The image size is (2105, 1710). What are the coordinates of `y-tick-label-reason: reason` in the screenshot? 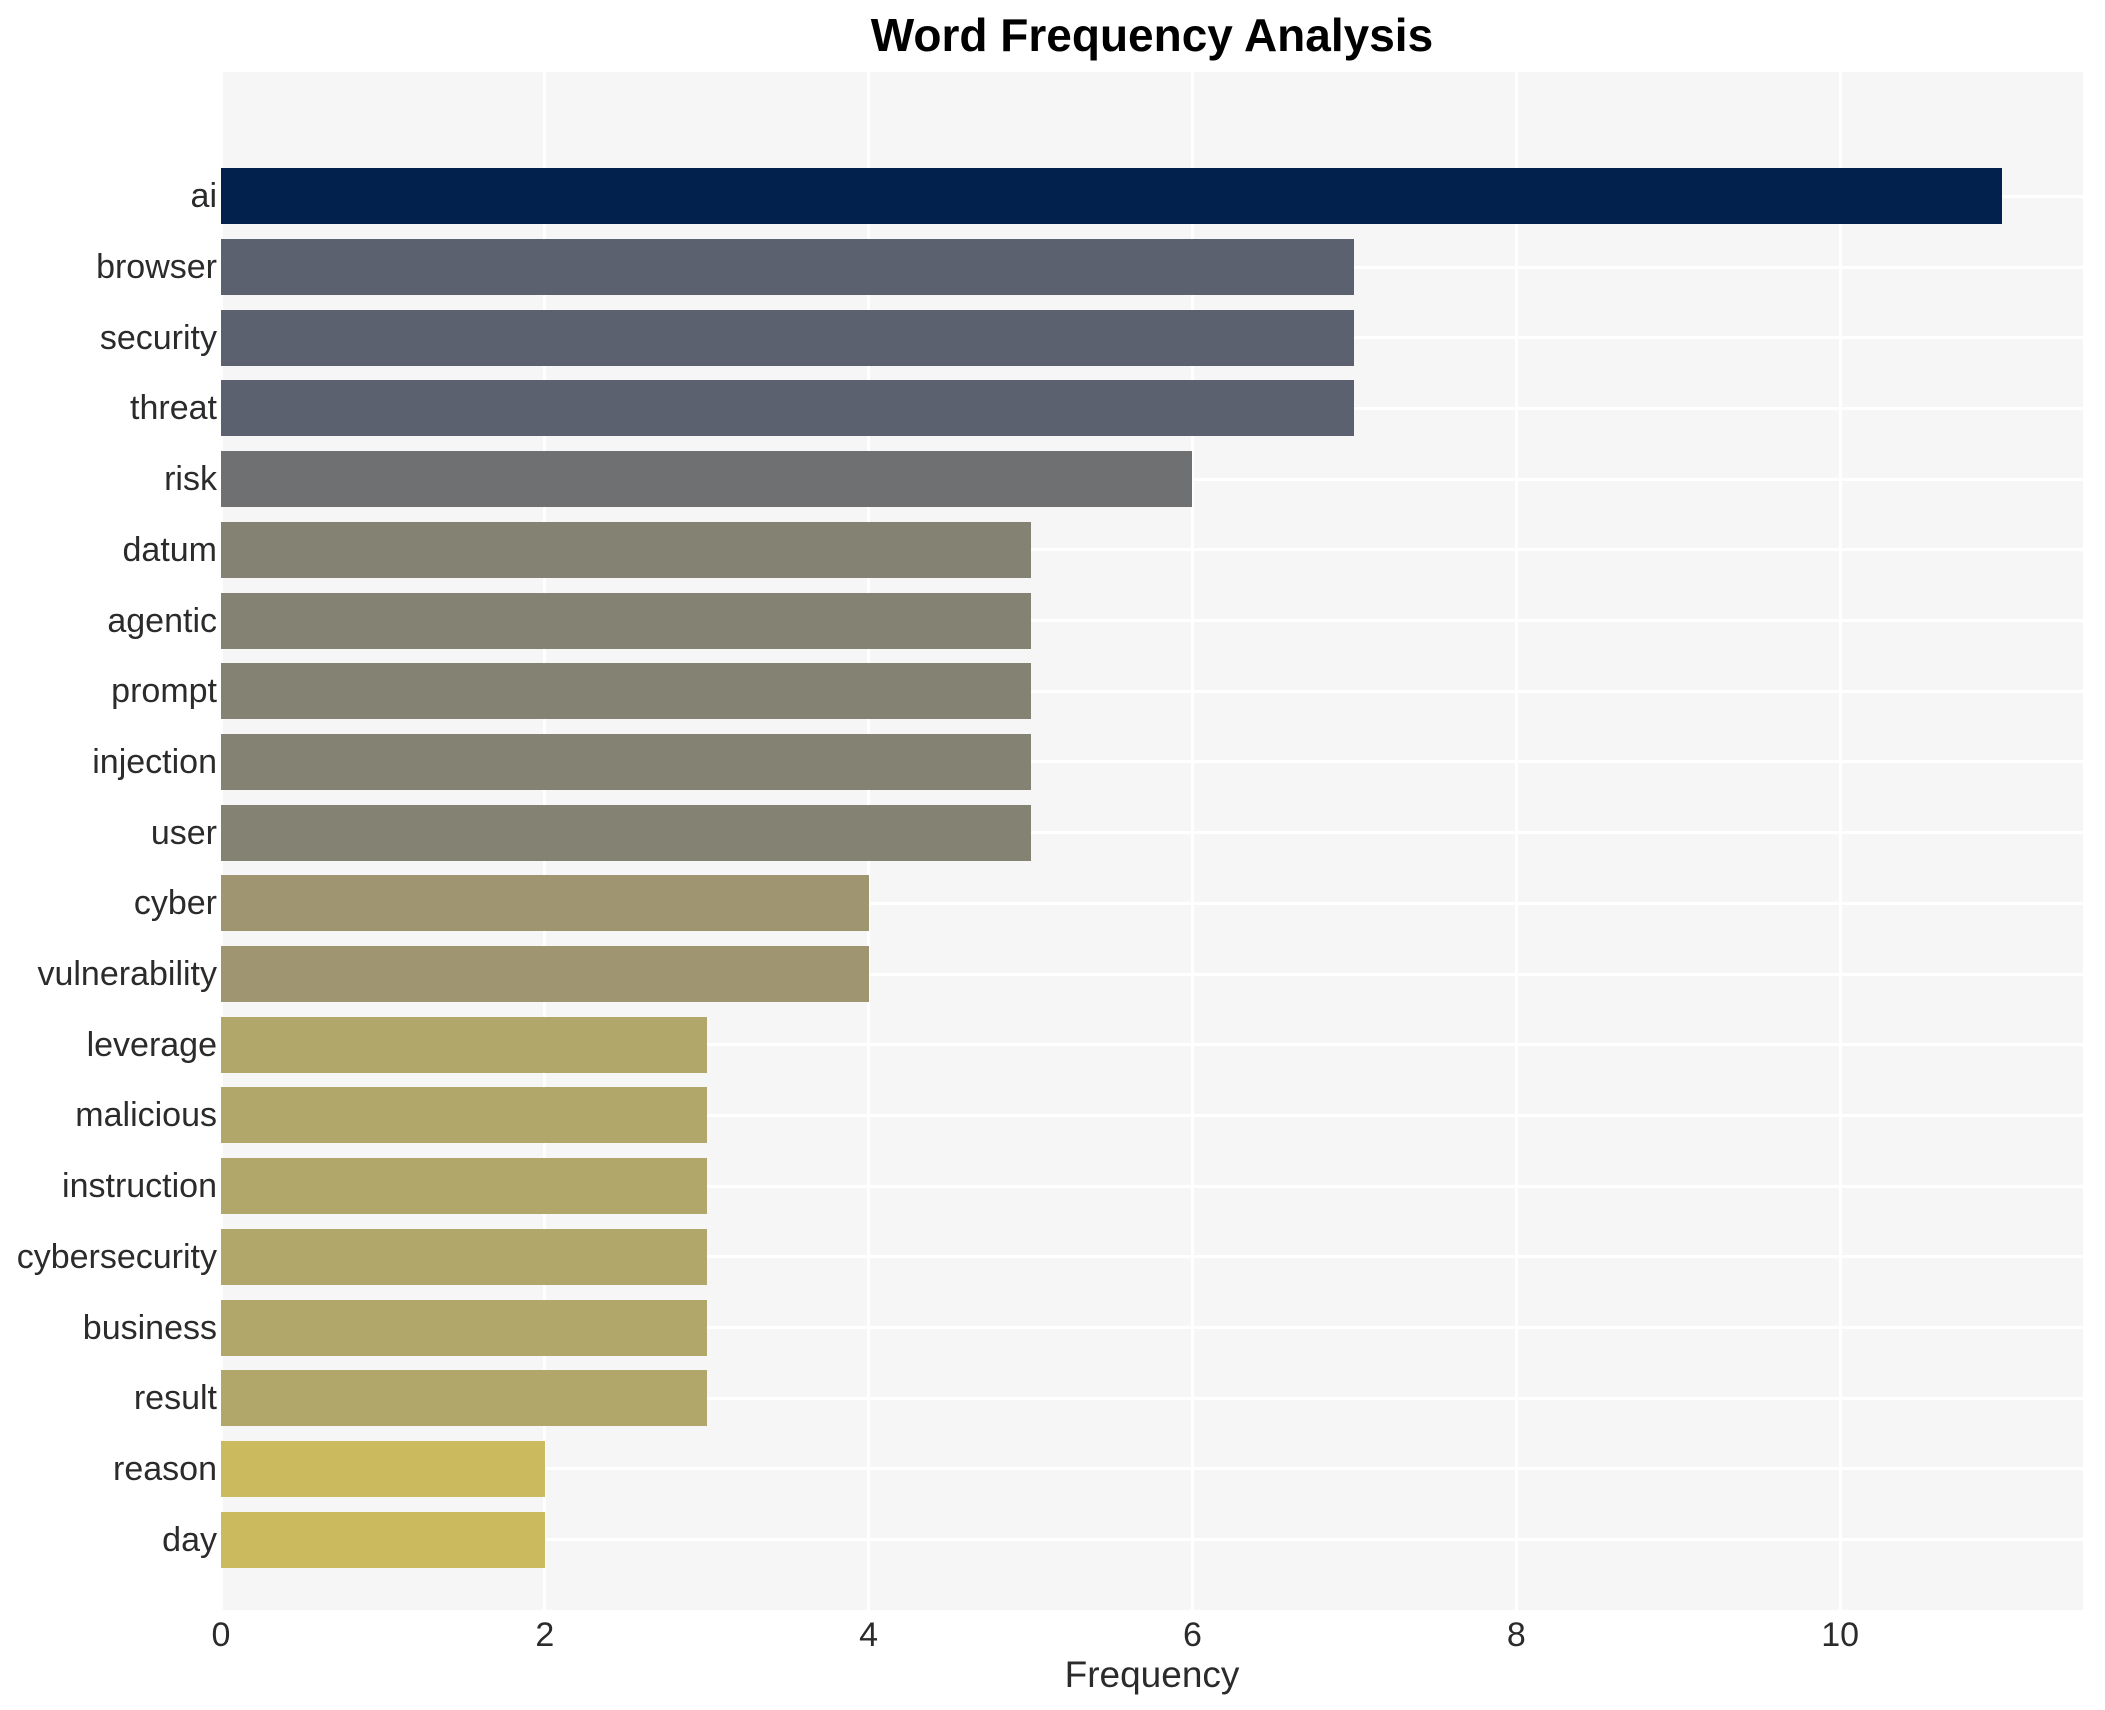 It's located at (165, 1468).